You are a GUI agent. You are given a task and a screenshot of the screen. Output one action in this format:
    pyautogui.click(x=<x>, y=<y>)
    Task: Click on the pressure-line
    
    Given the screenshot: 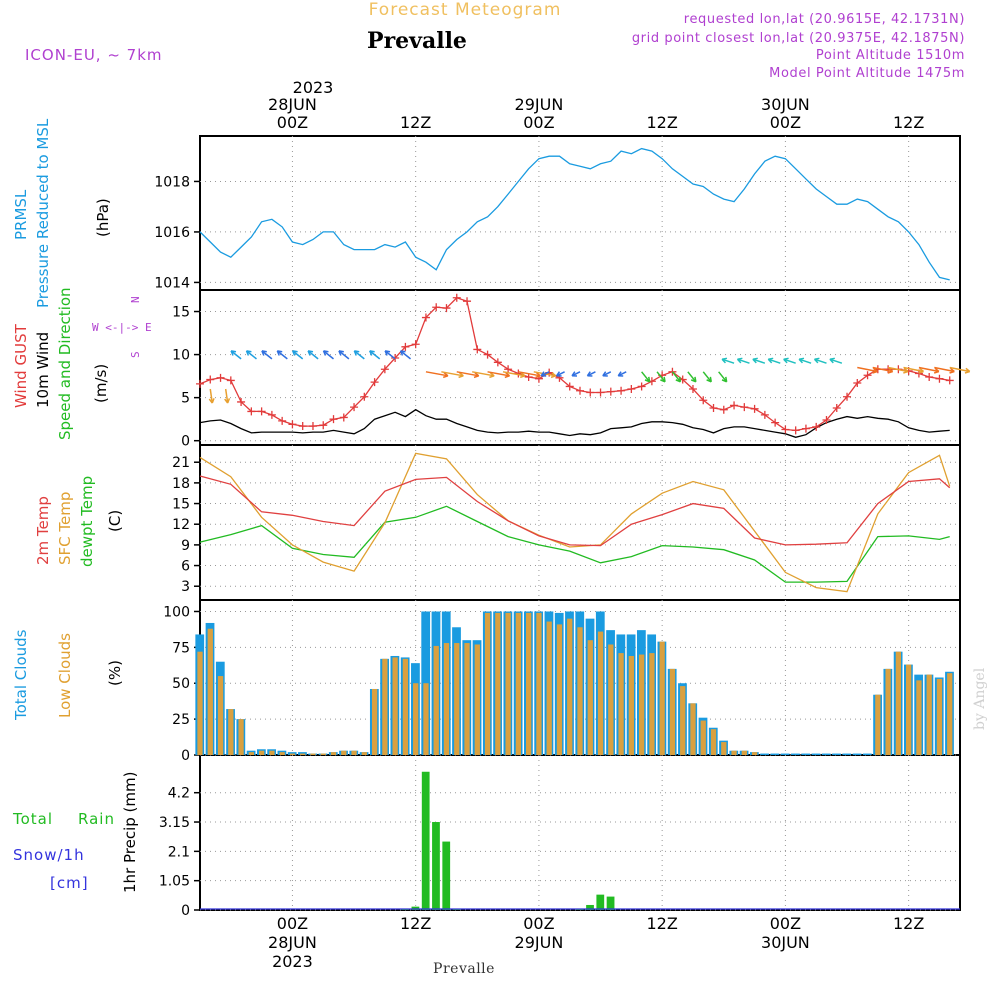 What is the action you would take?
    pyautogui.click(x=574, y=214)
    